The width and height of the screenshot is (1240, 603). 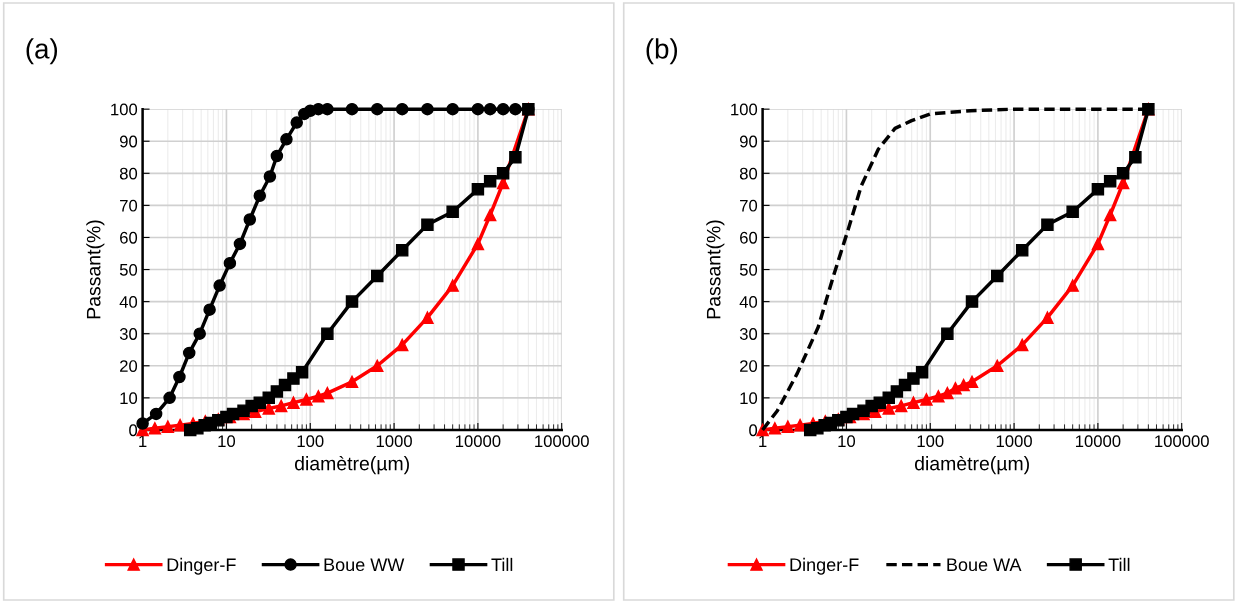 I want to click on legend-label: Boue WA, so click(x=984, y=565).